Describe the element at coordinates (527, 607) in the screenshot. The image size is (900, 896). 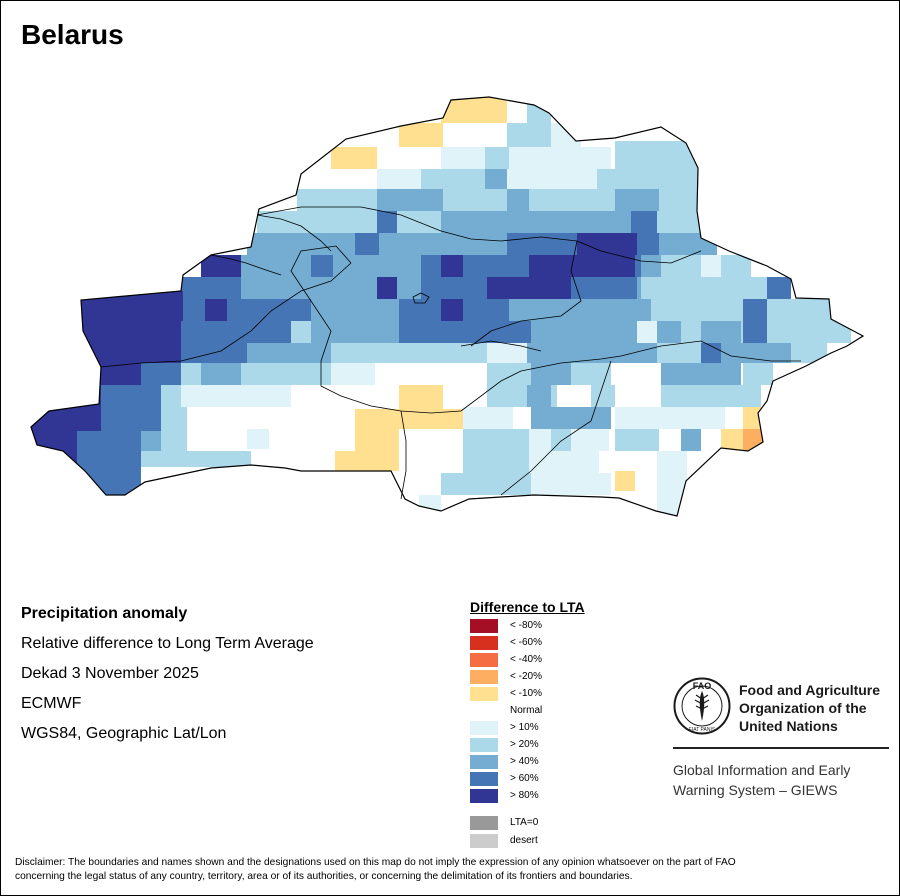
I see `legend-title: Difference to LTA` at that location.